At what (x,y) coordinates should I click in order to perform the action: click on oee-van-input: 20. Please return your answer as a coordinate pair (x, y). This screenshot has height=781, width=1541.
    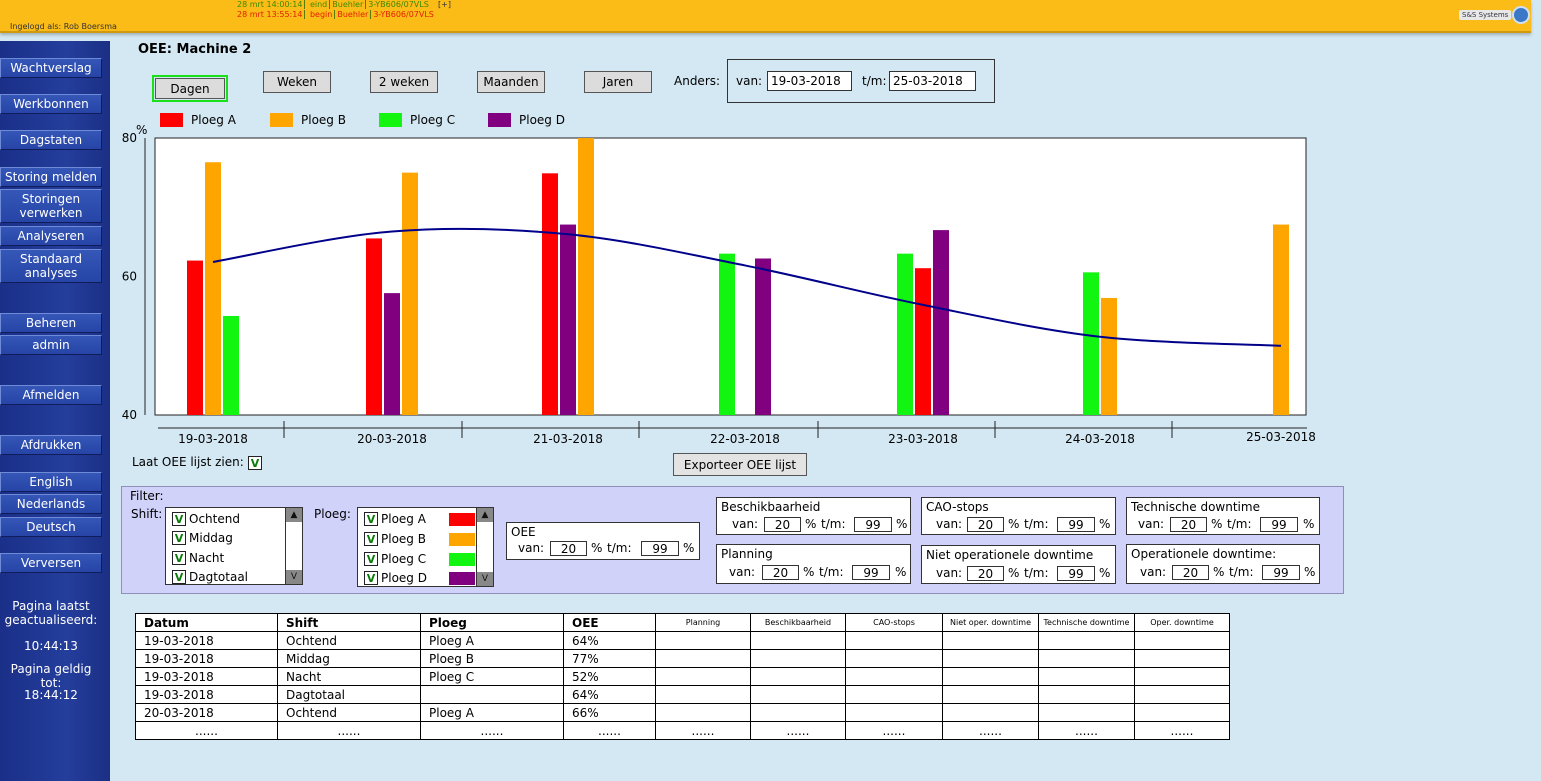
    Looking at the image, I should click on (568, 548).